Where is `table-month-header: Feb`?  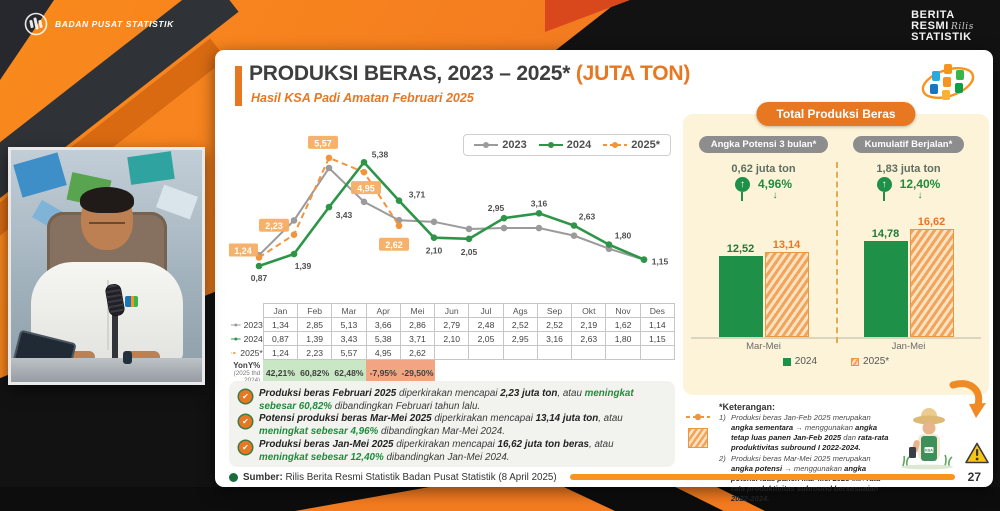
table-month-header: Feb is located at coordinates (315, 310).